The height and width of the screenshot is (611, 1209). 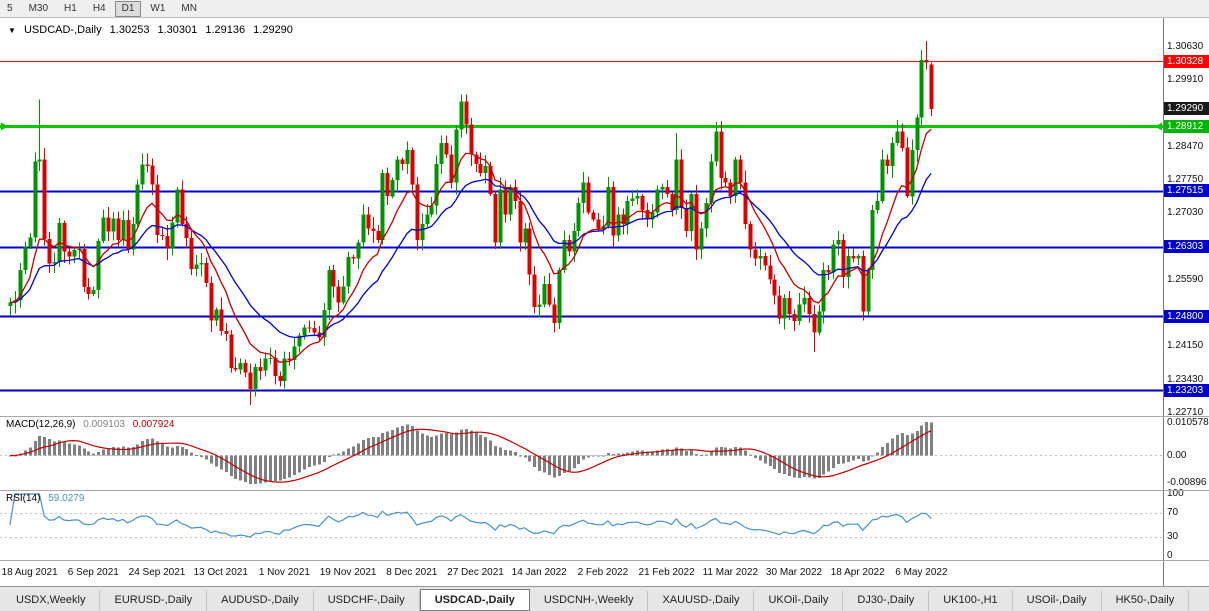 What do you see at coordinates (886, 601) in the screenshot?
I see `tab-dj30-daily: DJ30-,Daily` at bounding box center [886, 601].